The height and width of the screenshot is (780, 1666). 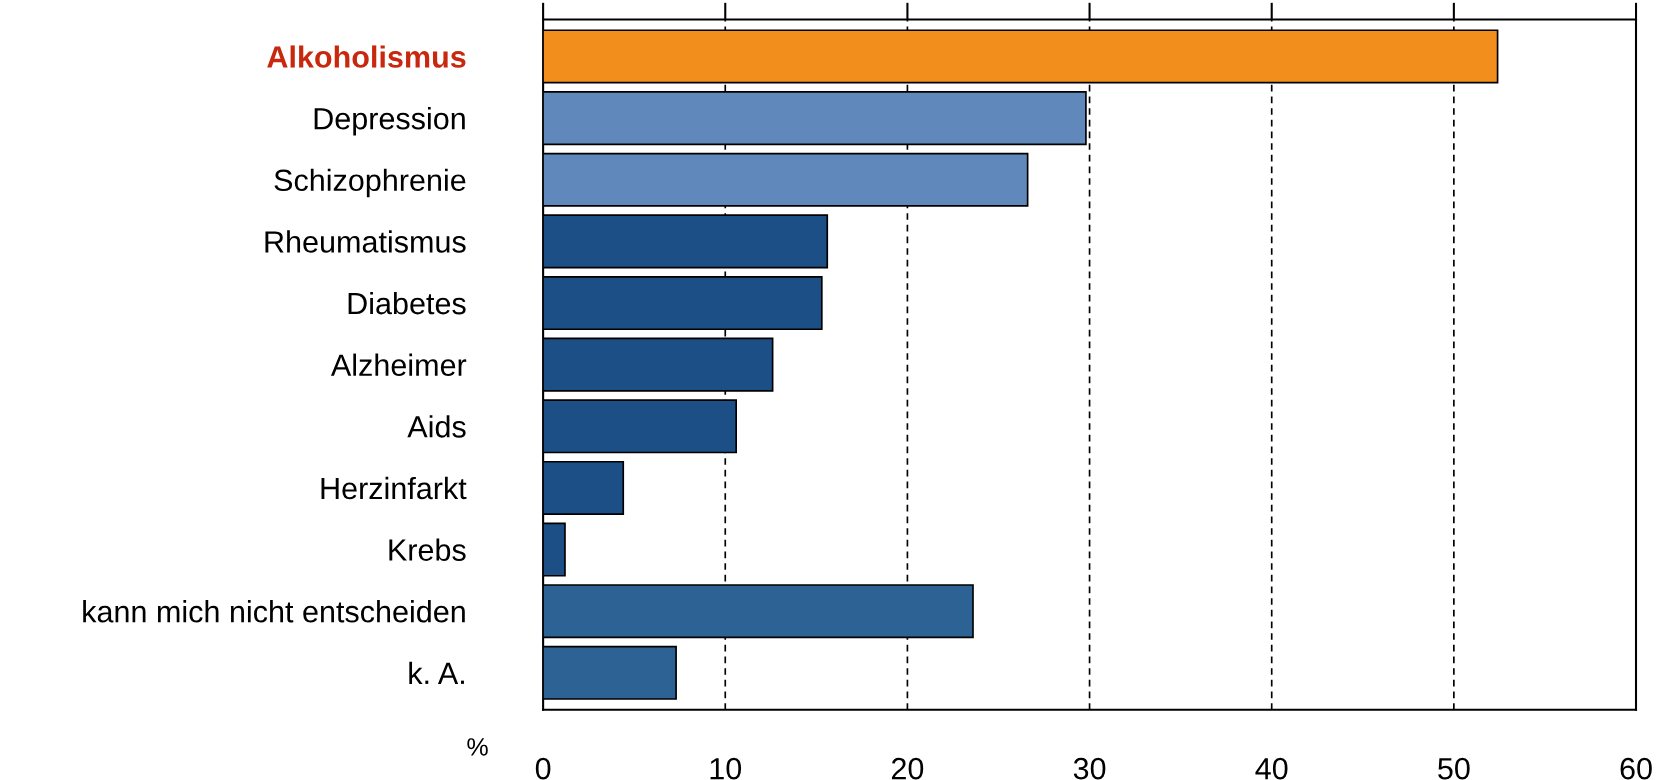 What do you see at coordinates (398, 365) in the screenshot?
I see `y-tick-label: Alzheimer` at bounding box center [398, 365].